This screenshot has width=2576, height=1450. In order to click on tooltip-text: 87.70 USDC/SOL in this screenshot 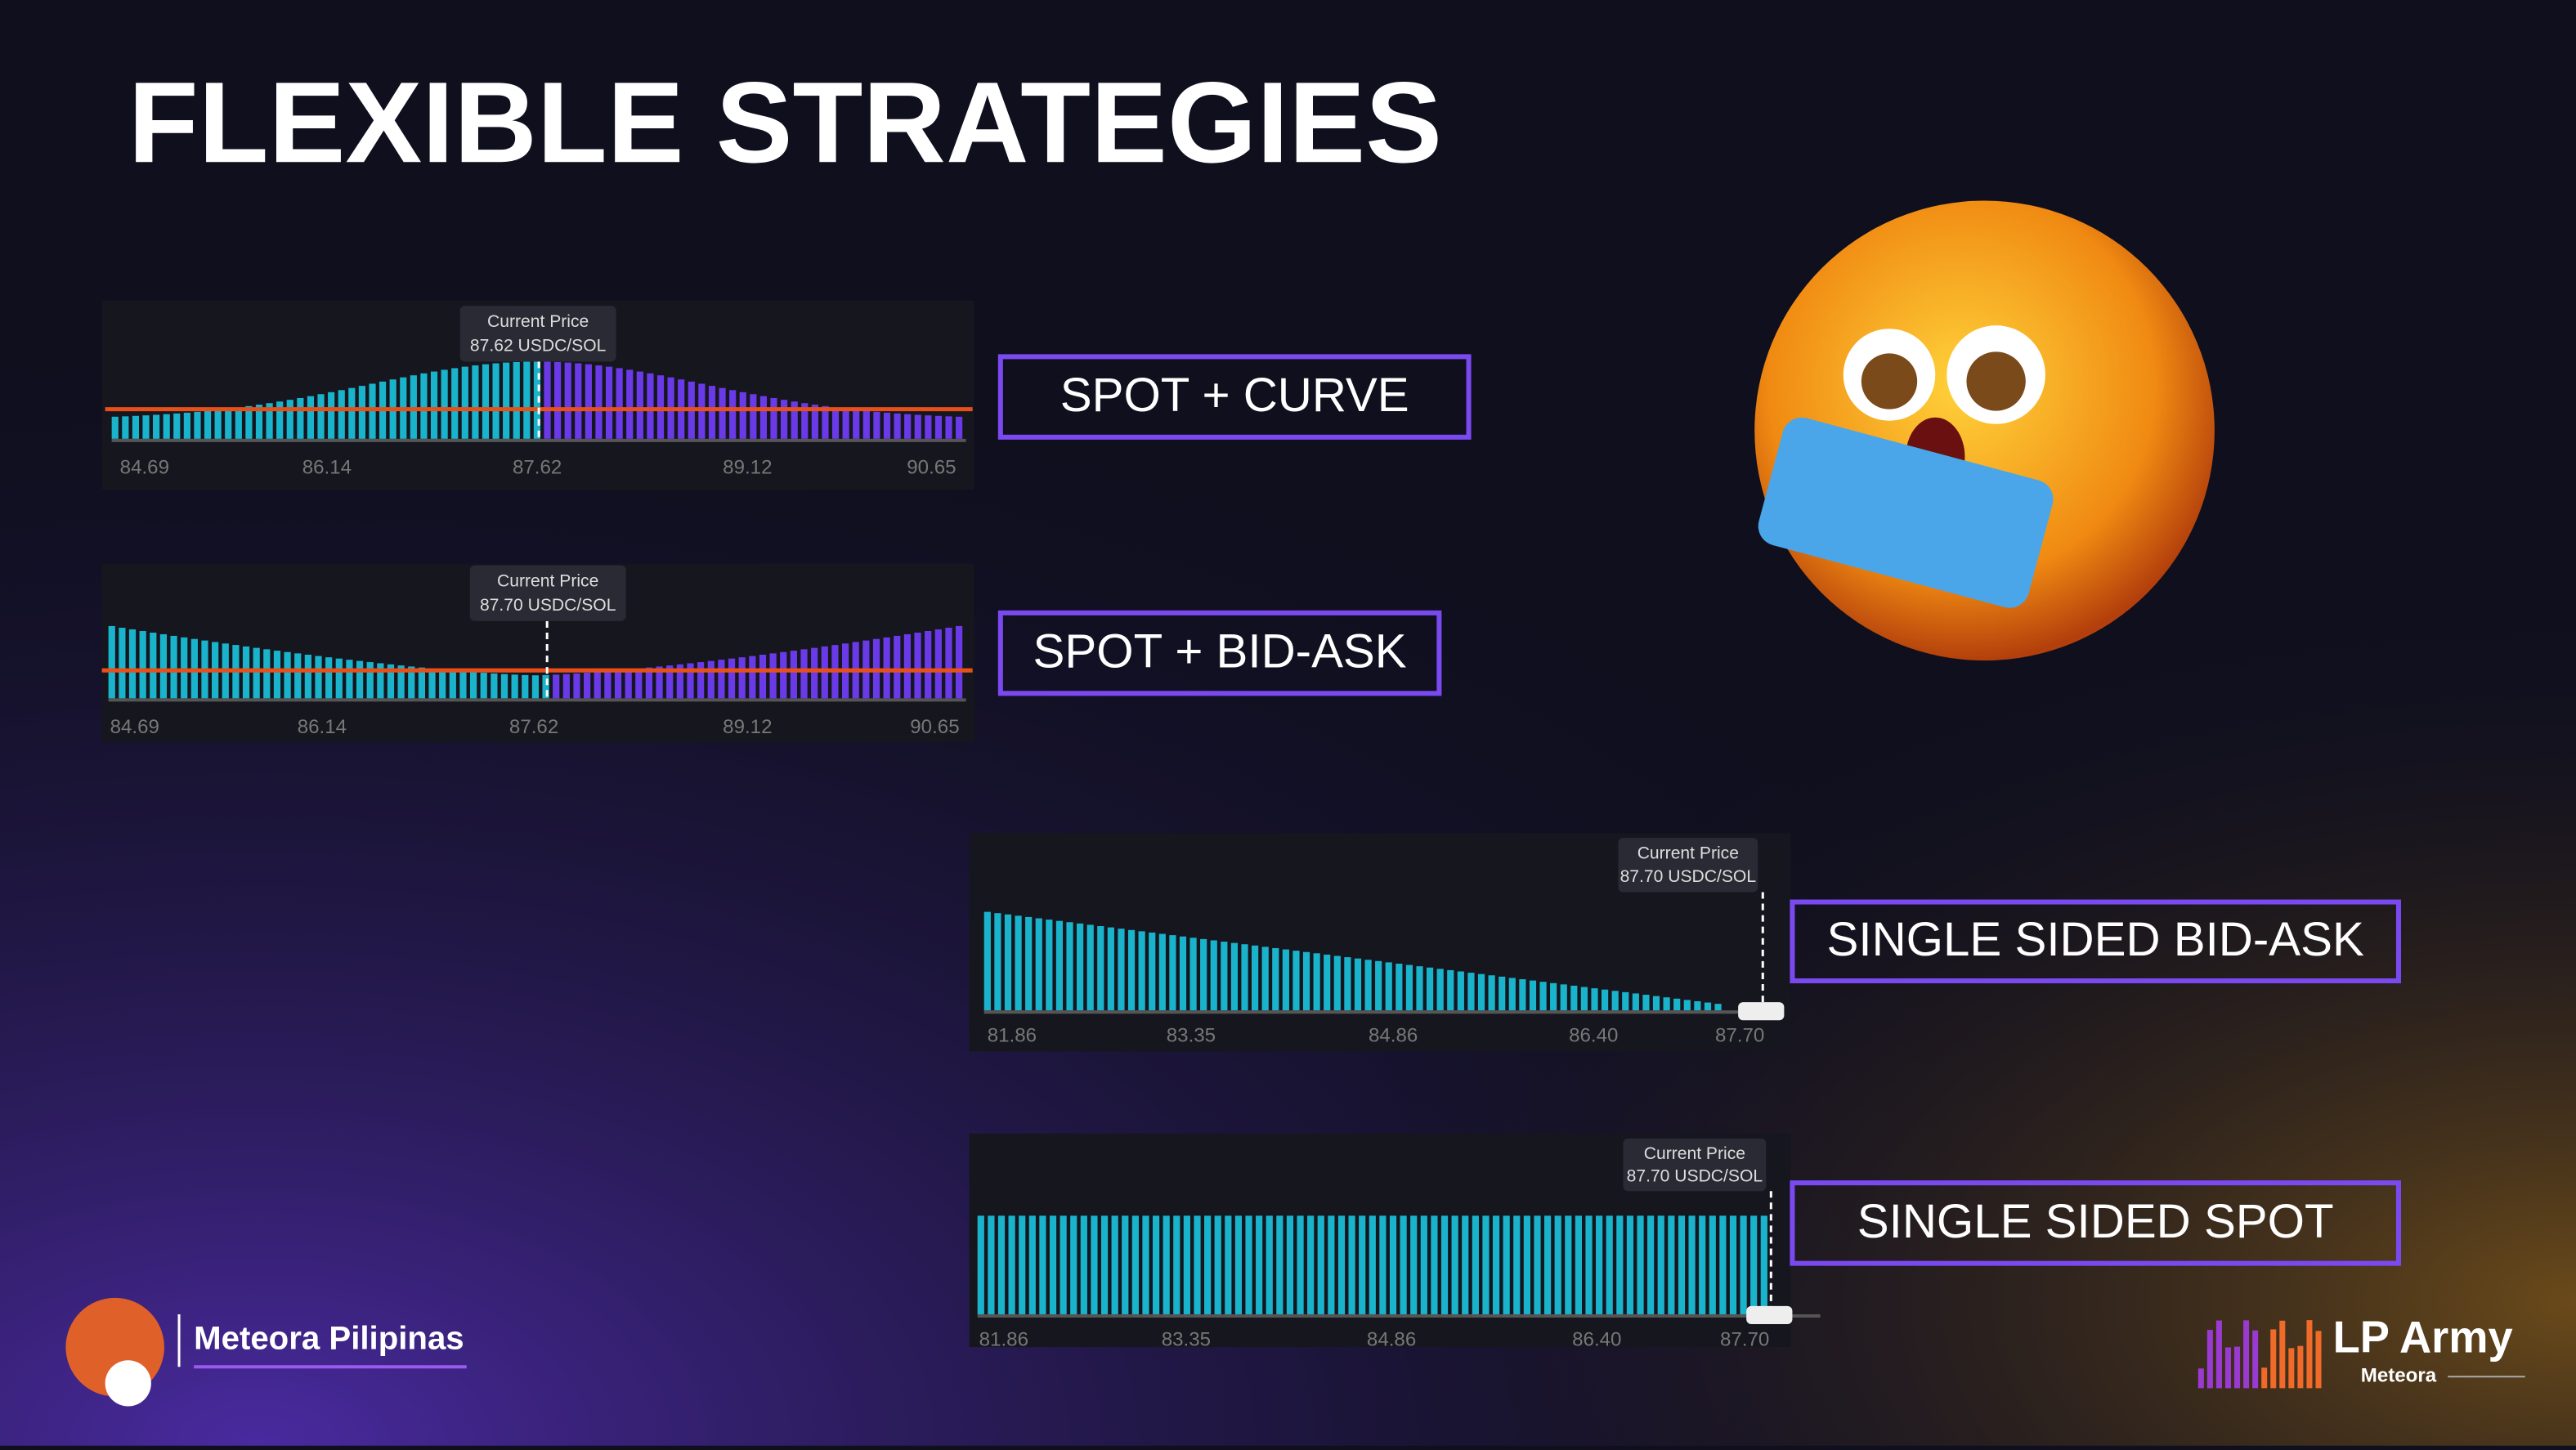, I will do `click(1688, 877)`.